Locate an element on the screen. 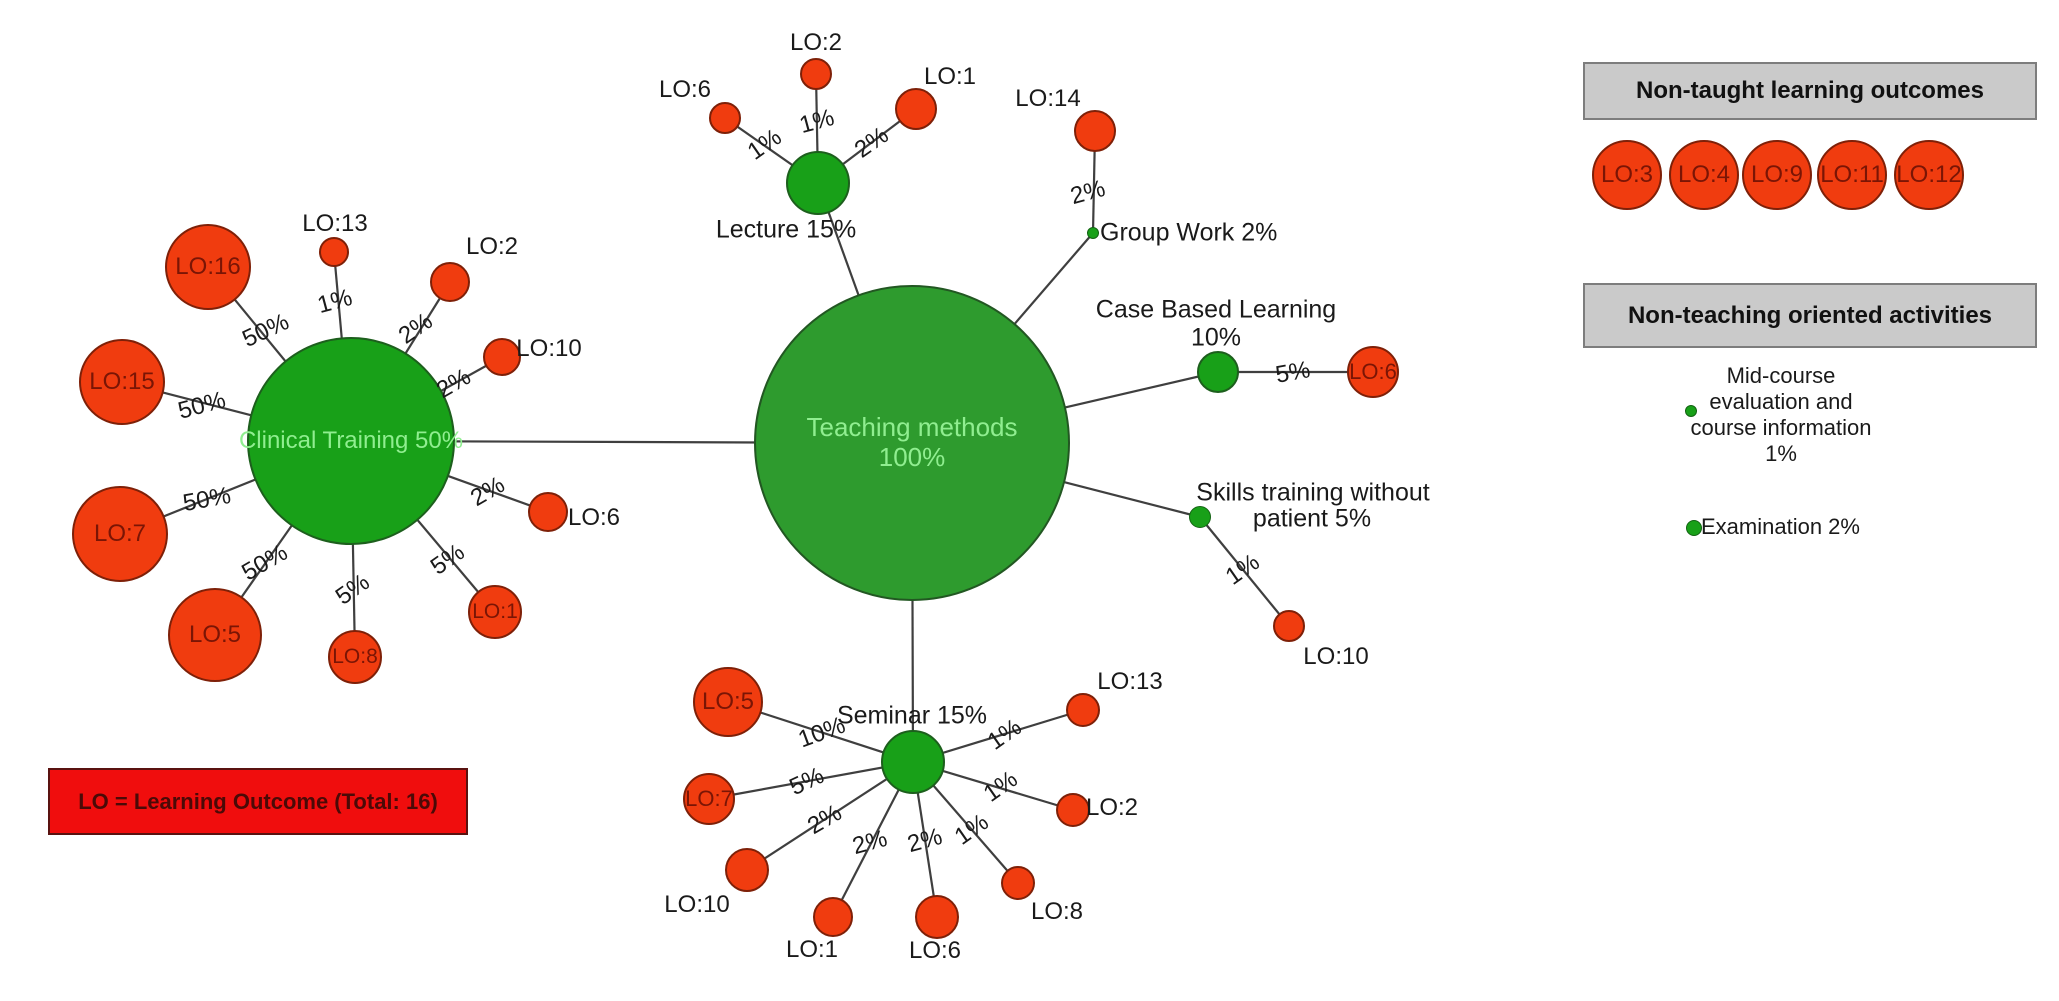  legend-node-lo12: LO:12 is located at coordinates (1929, 175).